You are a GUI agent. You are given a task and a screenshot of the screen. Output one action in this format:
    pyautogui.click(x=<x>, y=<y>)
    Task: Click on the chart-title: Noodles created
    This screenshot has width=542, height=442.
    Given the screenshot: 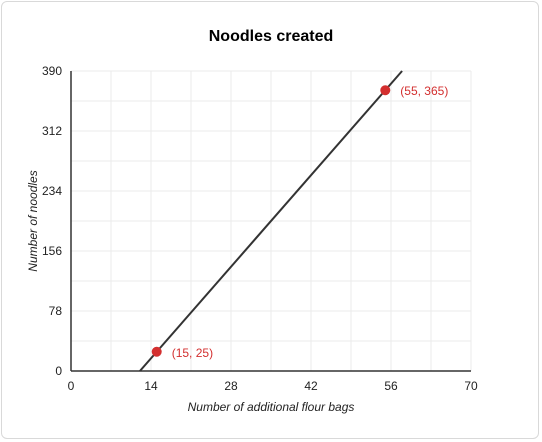 What is the action you would take?
    pyautogui.click(x=271, y=36)
    